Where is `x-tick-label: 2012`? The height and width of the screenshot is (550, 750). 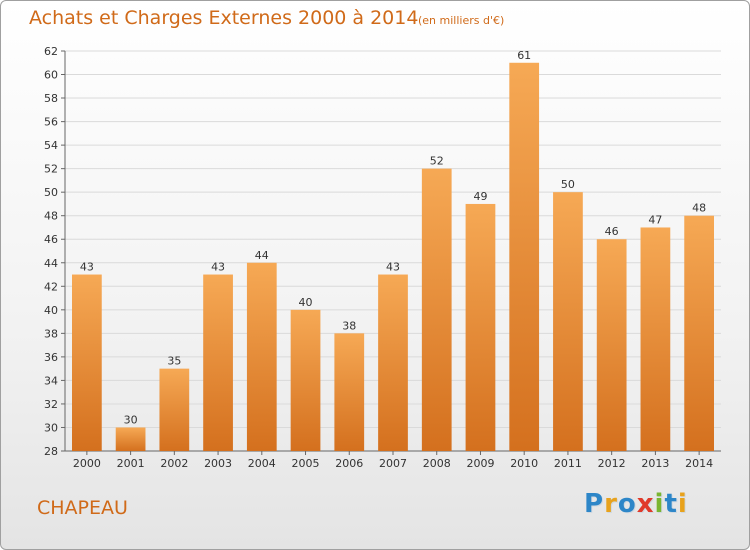 x-tick-label: 2012 is located at coordinates (612, 463).